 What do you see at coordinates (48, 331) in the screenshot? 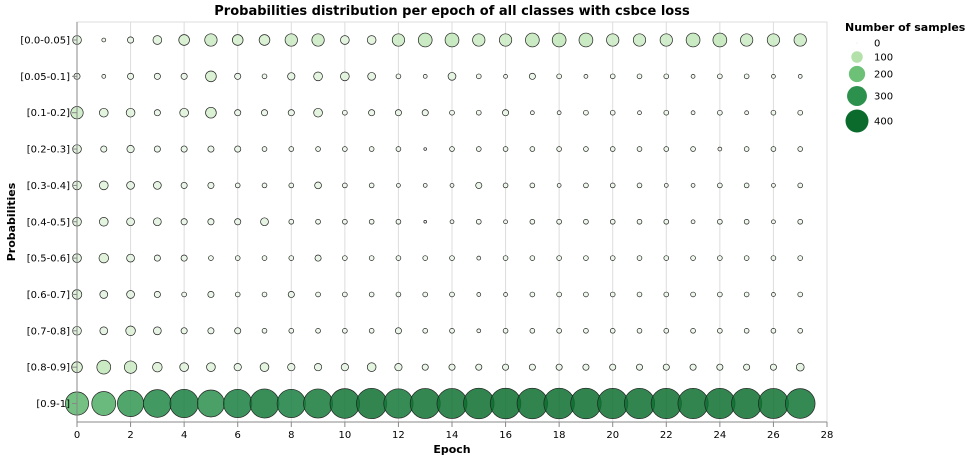
I see `y-tick-label: [0.7-0.8]` at bounding box center [48, 331].